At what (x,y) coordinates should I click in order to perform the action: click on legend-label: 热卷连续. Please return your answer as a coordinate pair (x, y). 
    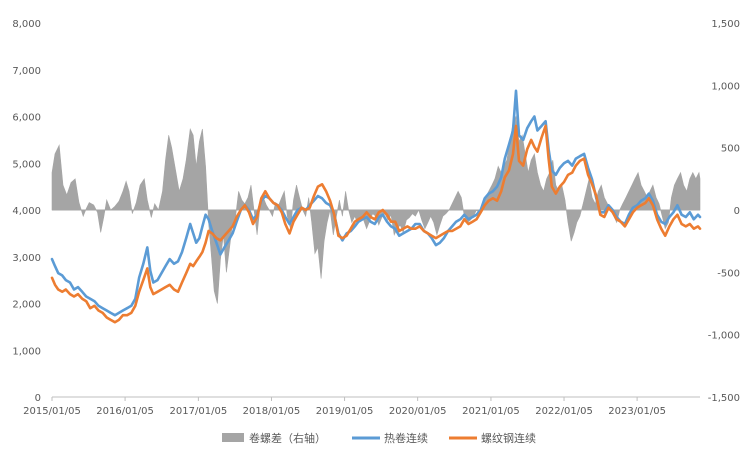
    Looking at the image, I should click on (406, 438).